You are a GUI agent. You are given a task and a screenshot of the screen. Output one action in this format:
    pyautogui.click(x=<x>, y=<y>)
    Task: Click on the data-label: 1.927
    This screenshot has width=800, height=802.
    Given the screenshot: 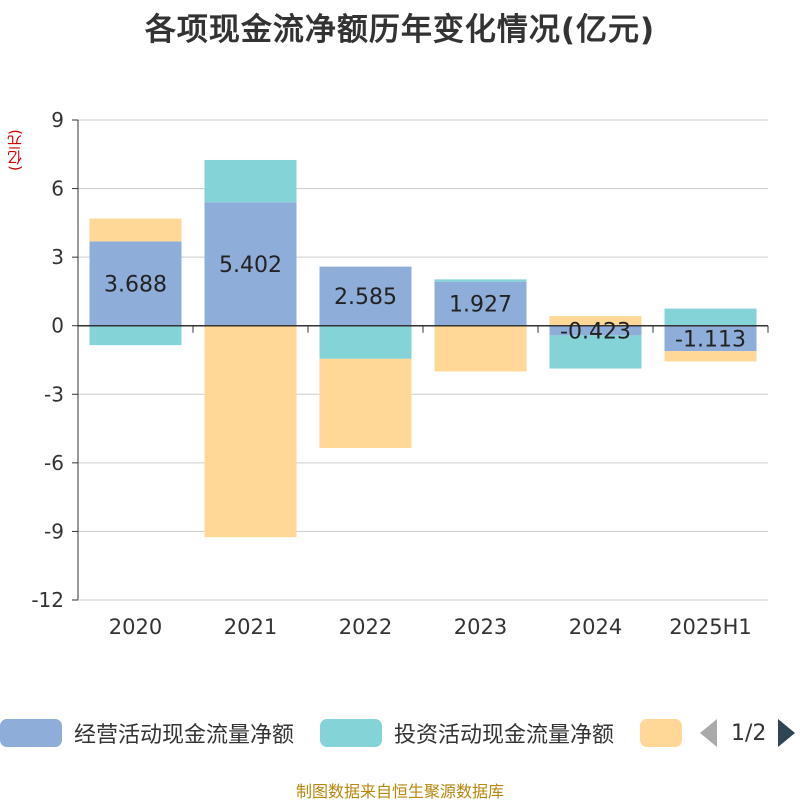 What is the action you would take?
    pyautogui.click(x=480, y=305)
    